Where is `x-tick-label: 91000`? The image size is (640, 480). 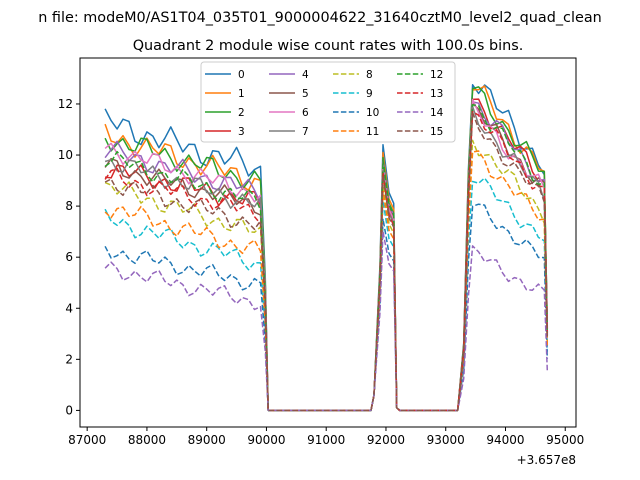 x-tick-label: 91000 is located at coordinates (326, 440).